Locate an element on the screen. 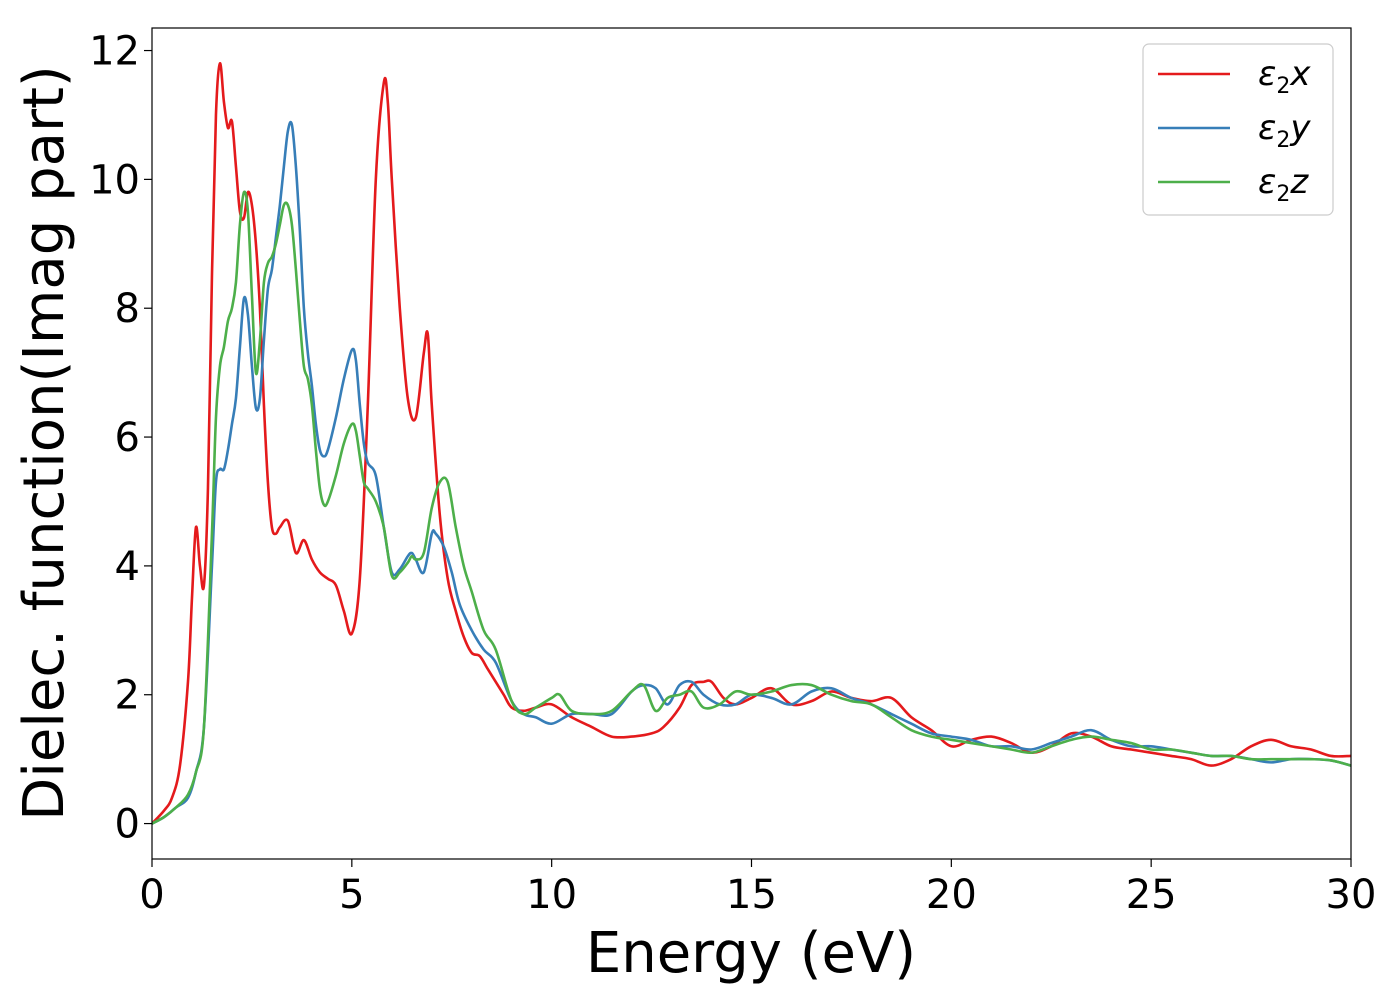 The width and height of the screenshot is (1400, 1000). legend-box is located at coordinates (1238, 129).